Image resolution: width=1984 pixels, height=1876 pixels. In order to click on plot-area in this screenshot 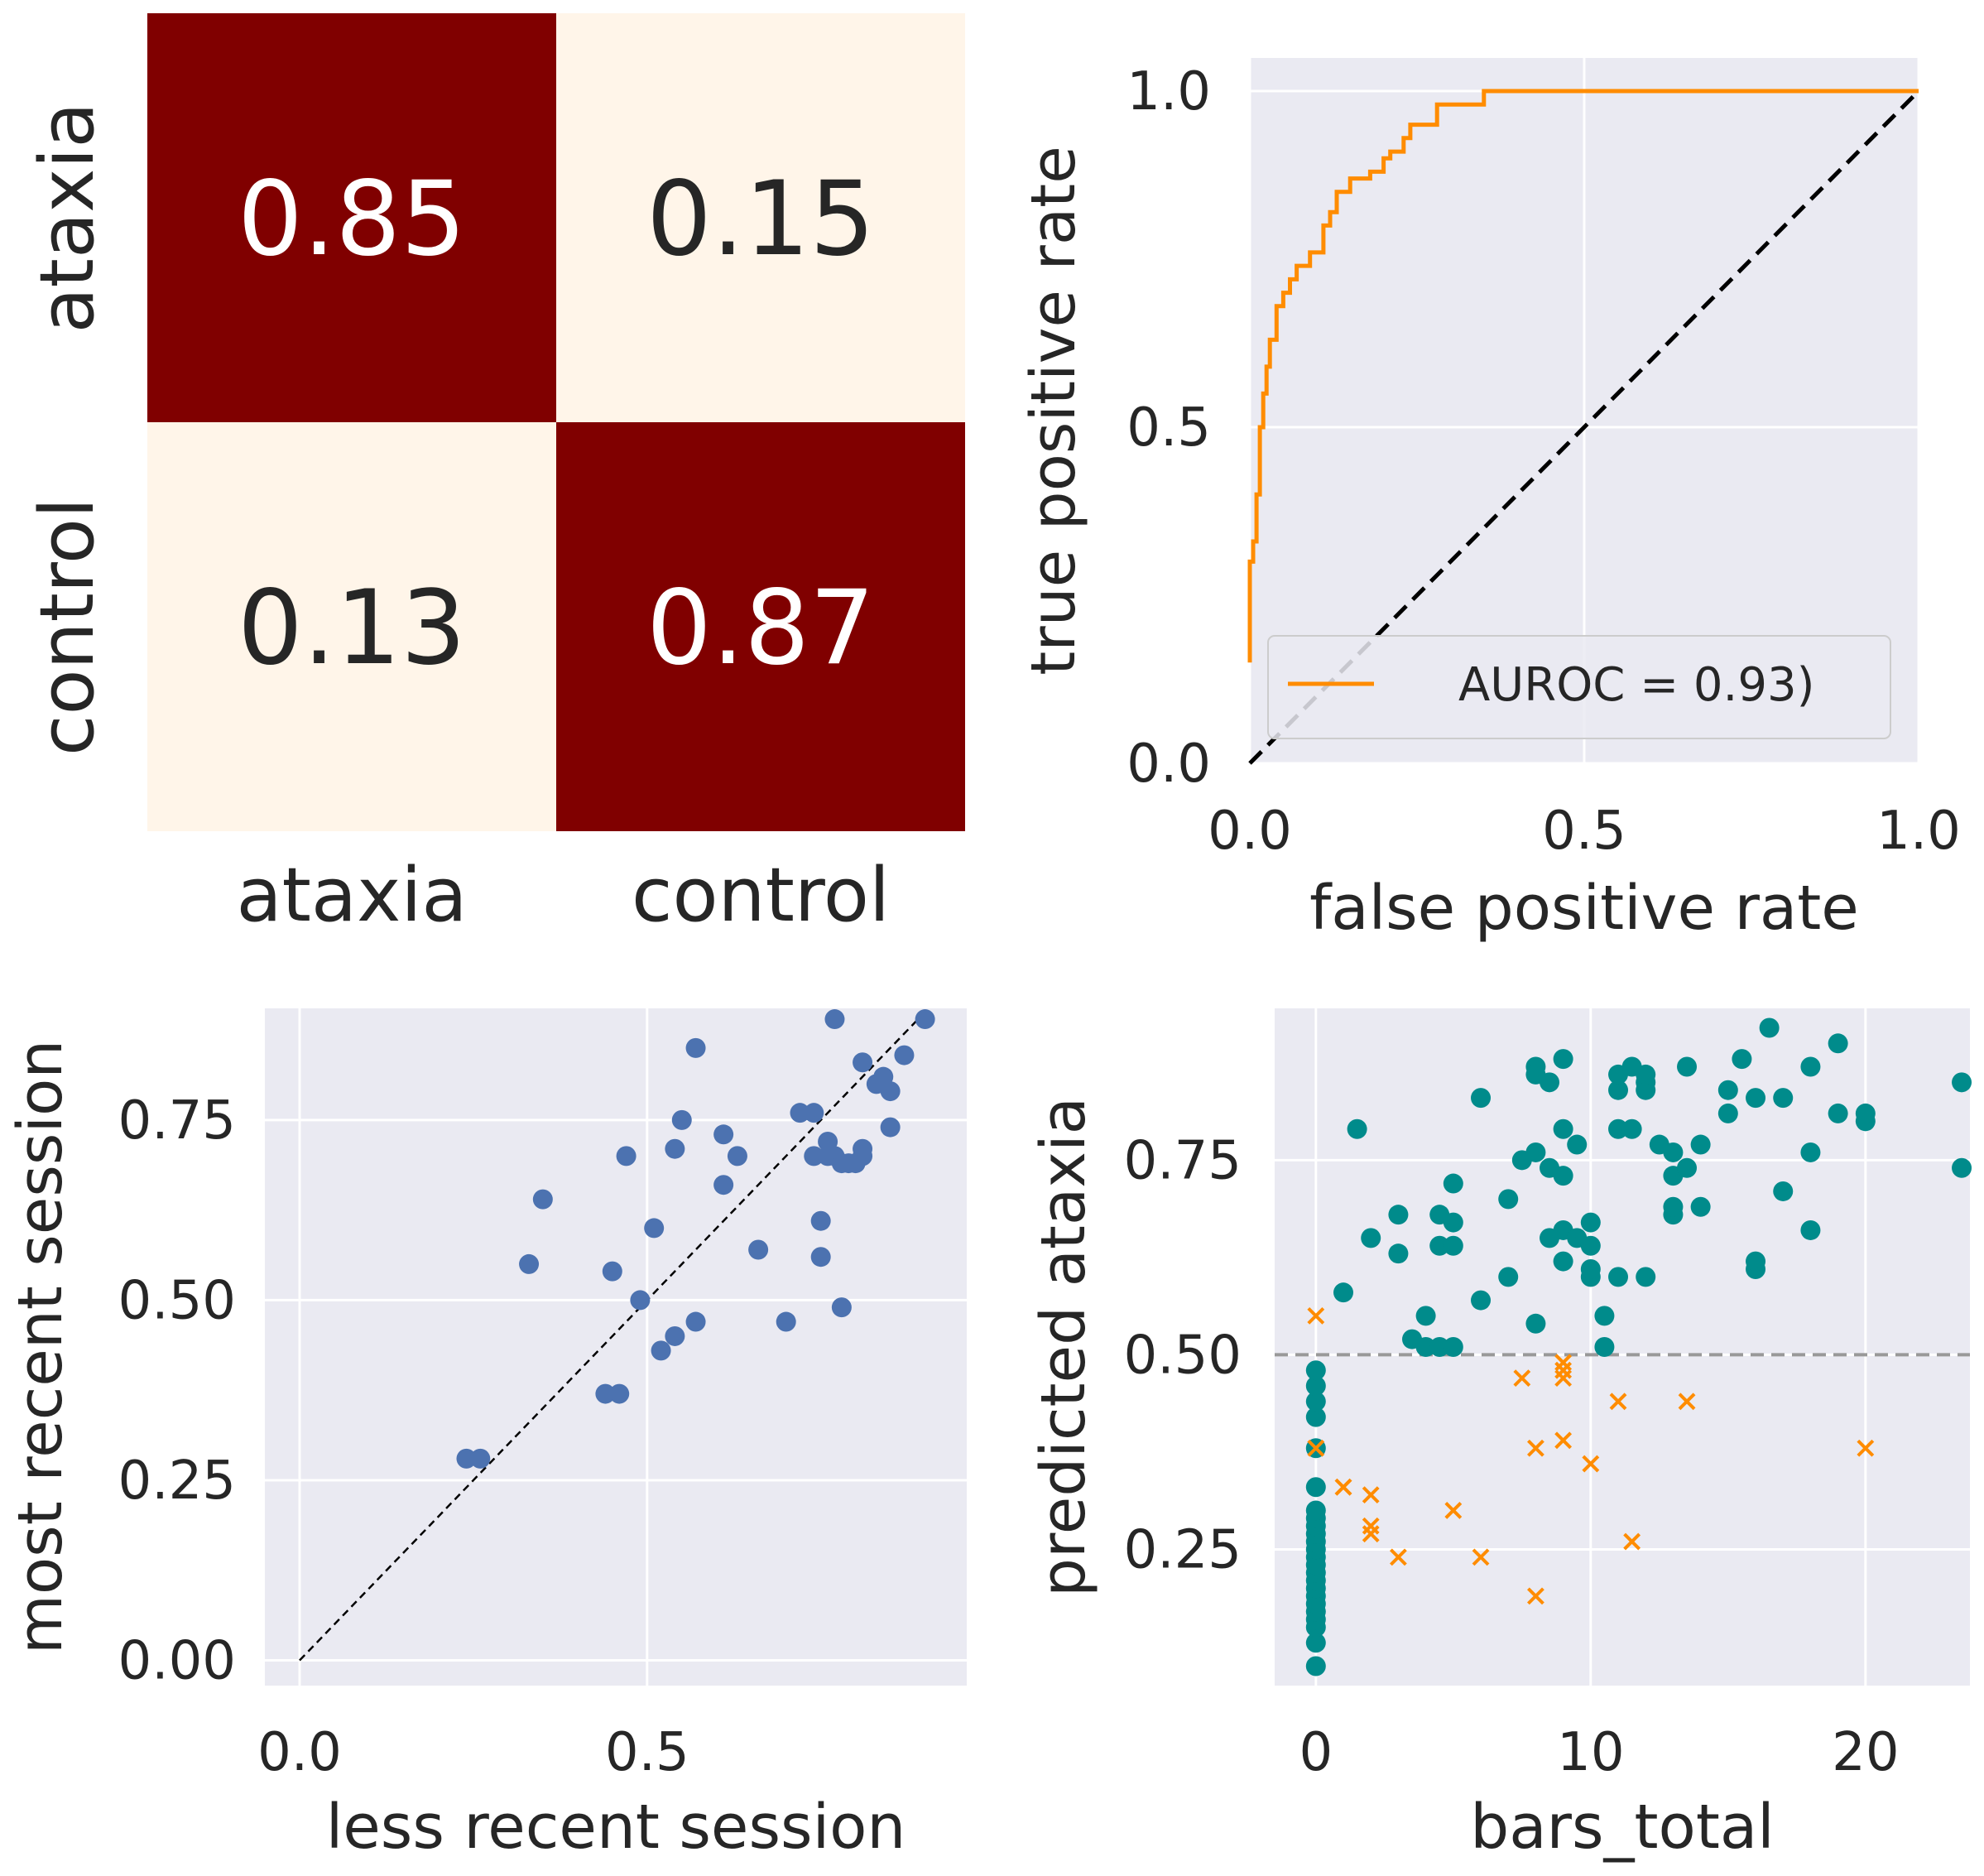, I will do `click(616, 1347)`.